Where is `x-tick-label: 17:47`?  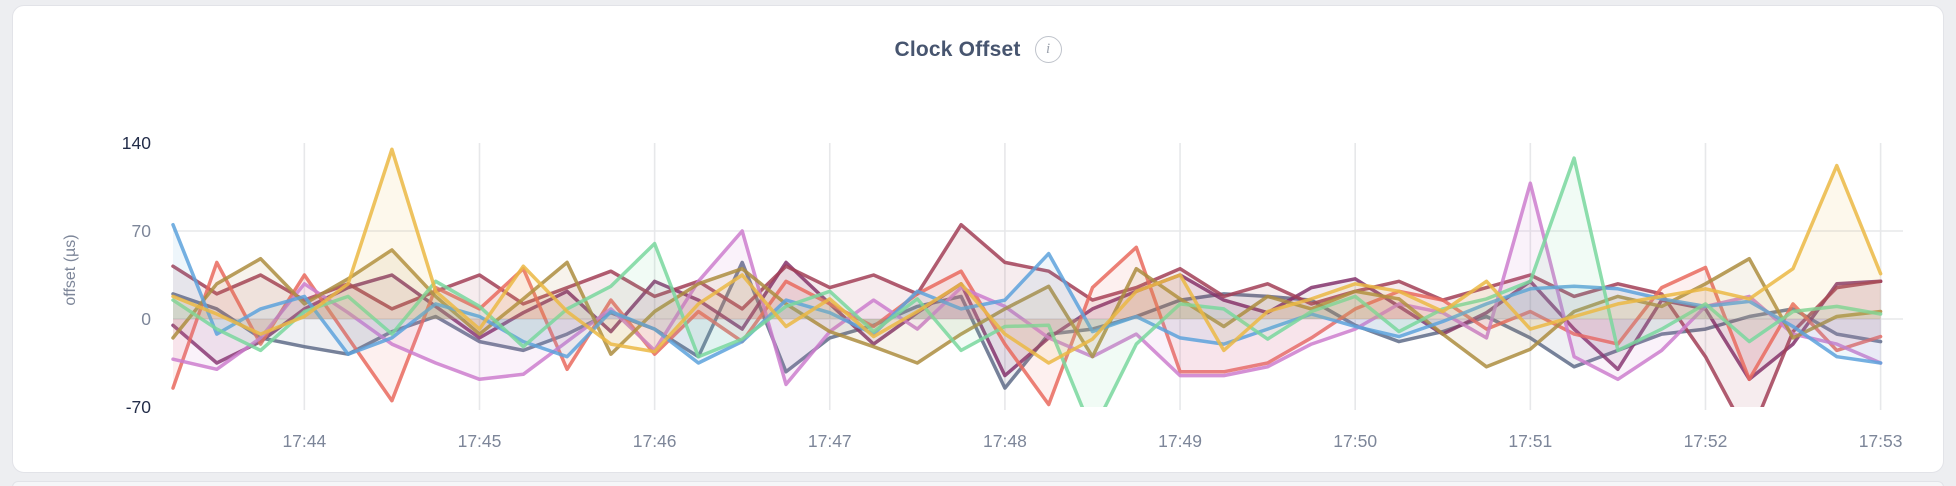
x-tick-label: 17:47 is located at coordinates (830, 441).